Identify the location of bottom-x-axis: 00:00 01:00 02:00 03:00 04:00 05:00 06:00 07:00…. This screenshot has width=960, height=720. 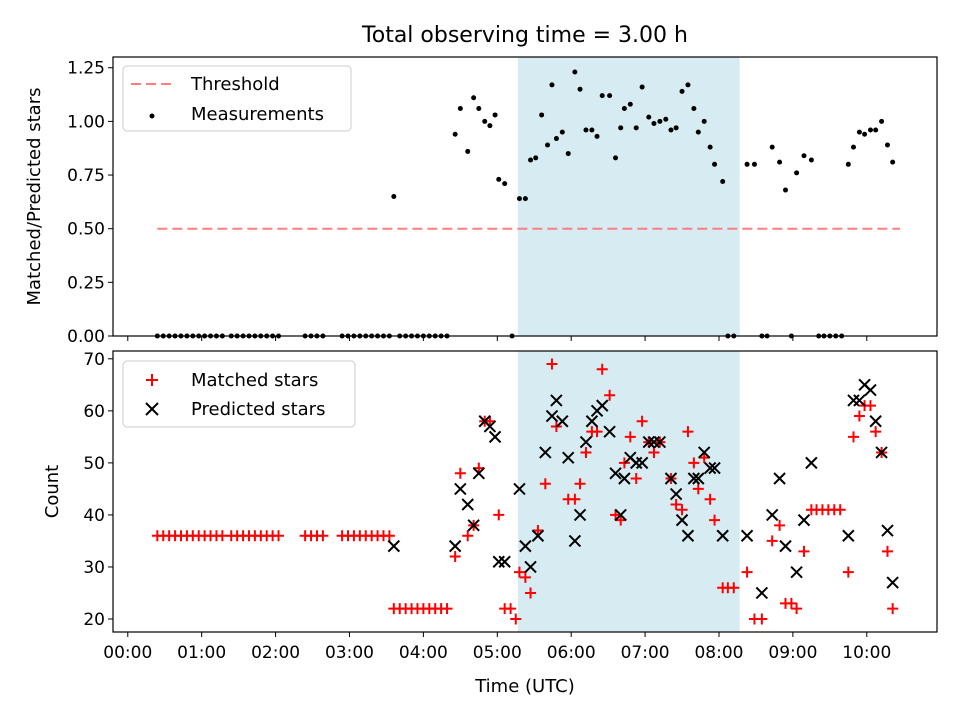
(497, 647).